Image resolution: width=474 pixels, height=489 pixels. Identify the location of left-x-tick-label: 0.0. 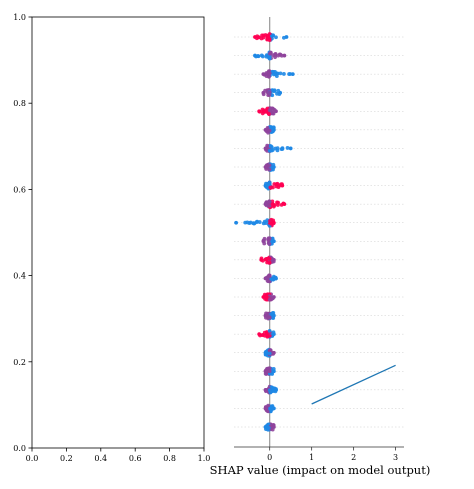
(32, 458).